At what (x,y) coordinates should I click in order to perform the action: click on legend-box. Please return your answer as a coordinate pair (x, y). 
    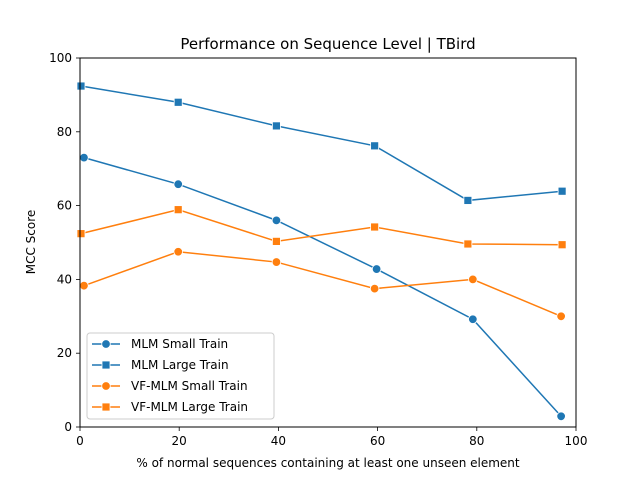
    Looking at the image, I should click on (180, 376).